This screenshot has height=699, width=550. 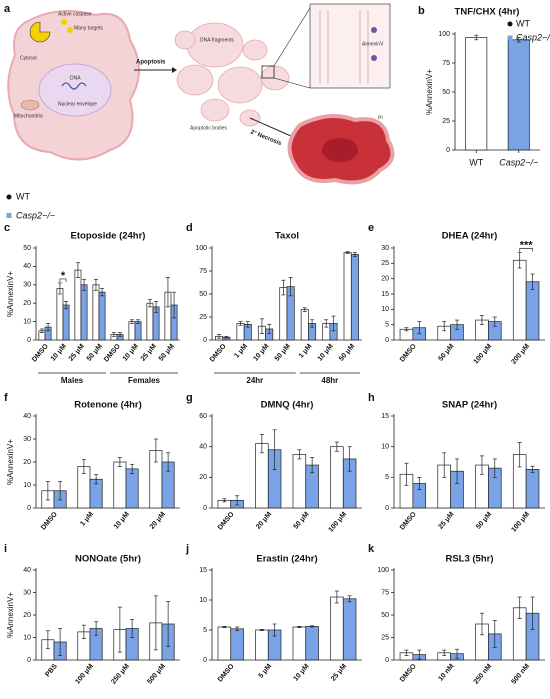 What do you see at coordinates (371, 549) in the screenshot?
I see `panel-letter: k` at bounding box center [371, 549].